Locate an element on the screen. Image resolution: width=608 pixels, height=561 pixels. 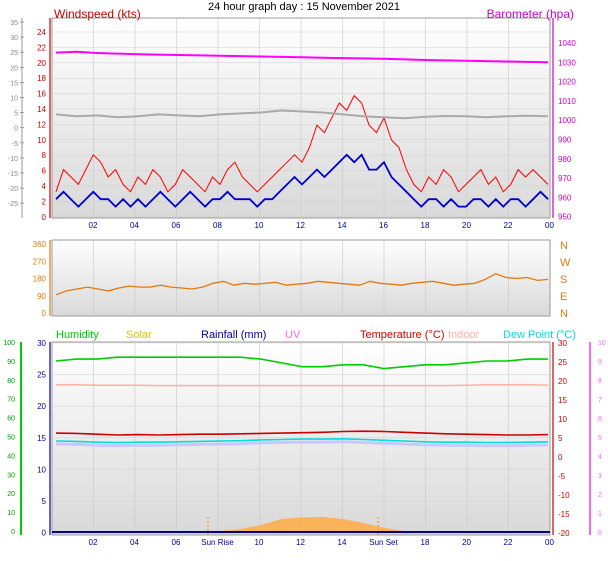
uv-tick-label: 1 is located at coordinates (600, 514).